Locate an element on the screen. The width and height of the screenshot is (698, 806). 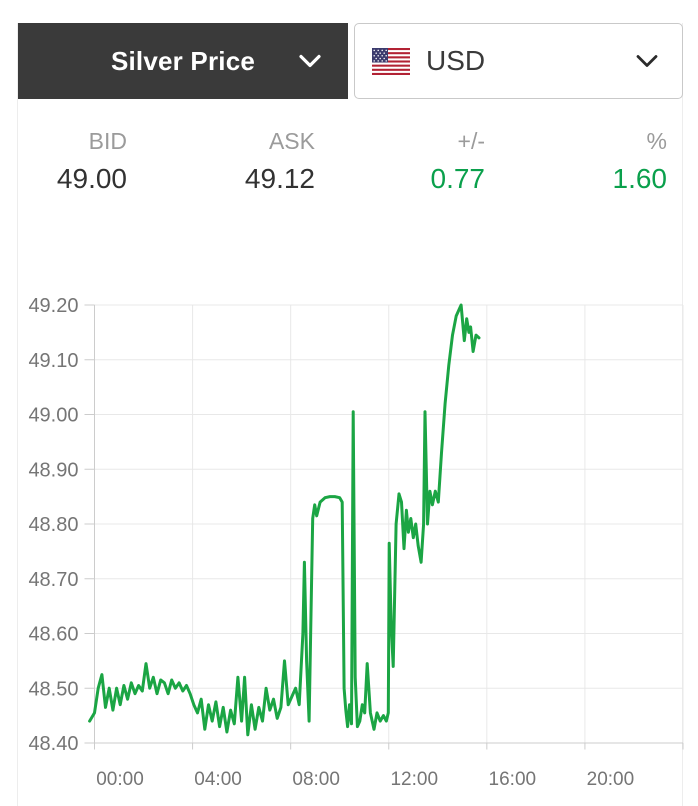
stat-value: 49.00 is located at coordinates (91, 178).